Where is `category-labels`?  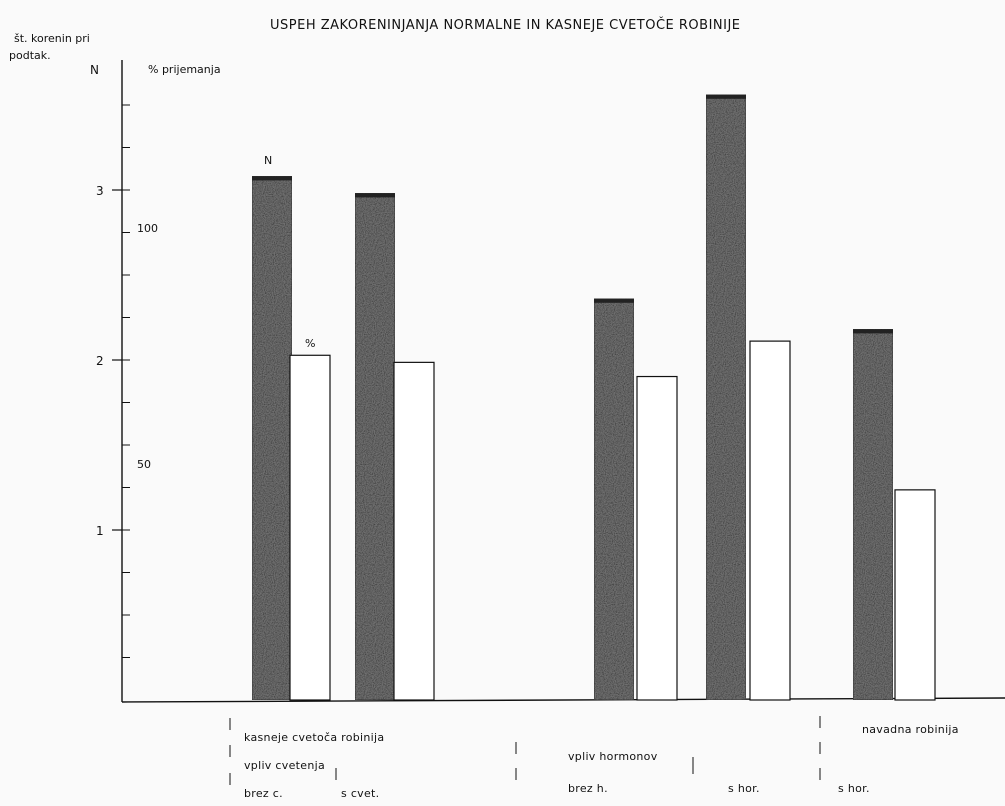 category-labels is located at coordinates (525, 750).